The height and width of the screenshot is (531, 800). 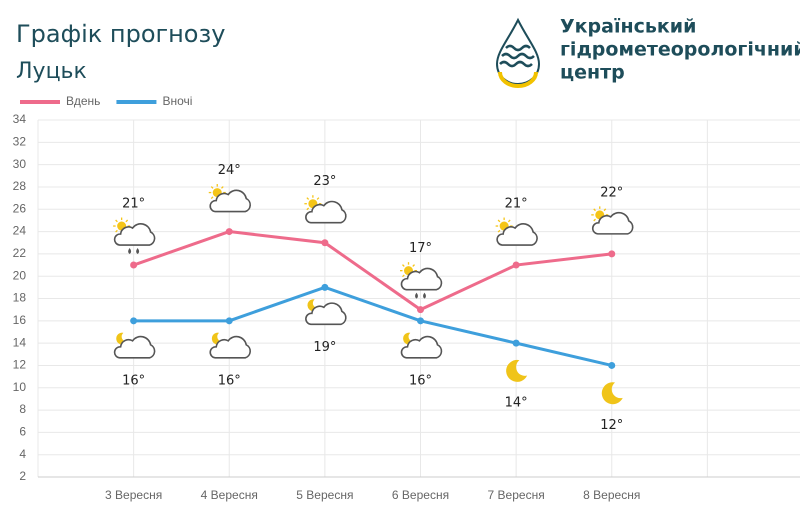 I want to click on legend-label: Вдень, so click(x=83, y=101).